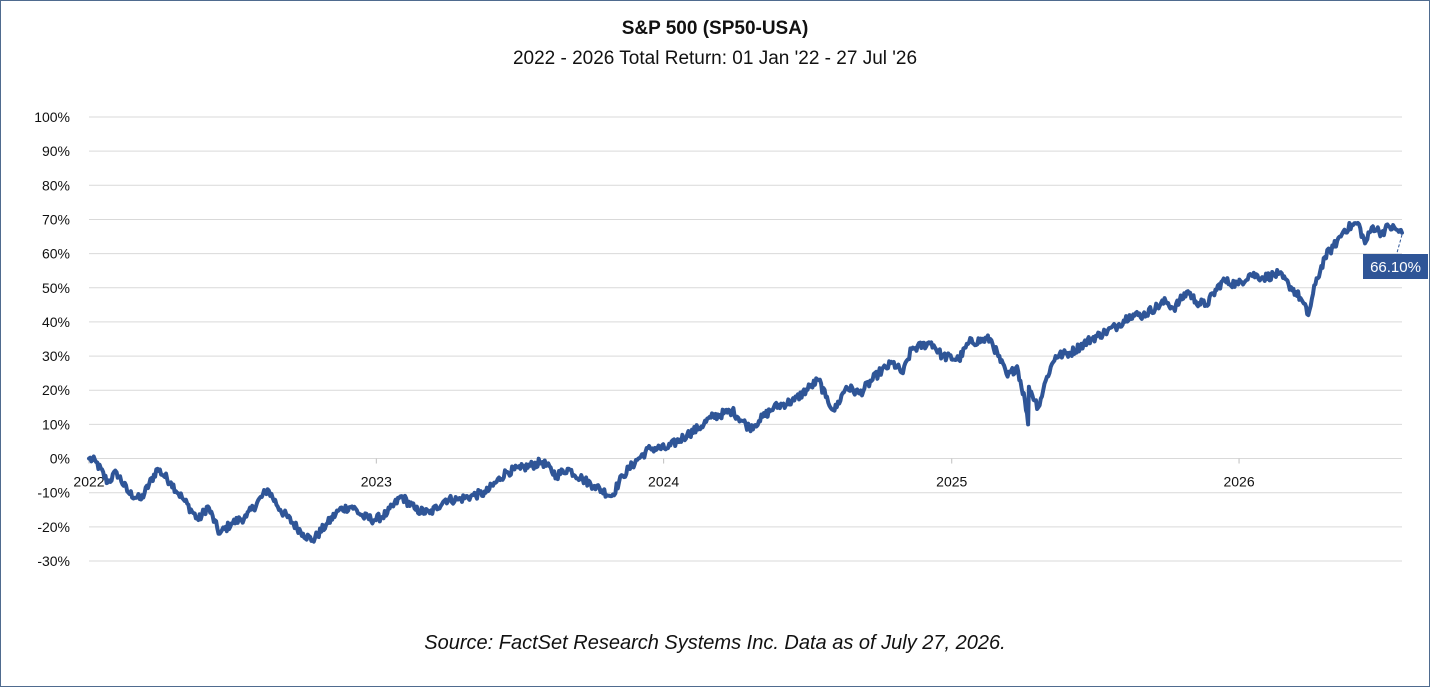 The width and height of the screenshot is (1430, 687). I want to click on last-value-label: 66.10%, so click(1395, 267).